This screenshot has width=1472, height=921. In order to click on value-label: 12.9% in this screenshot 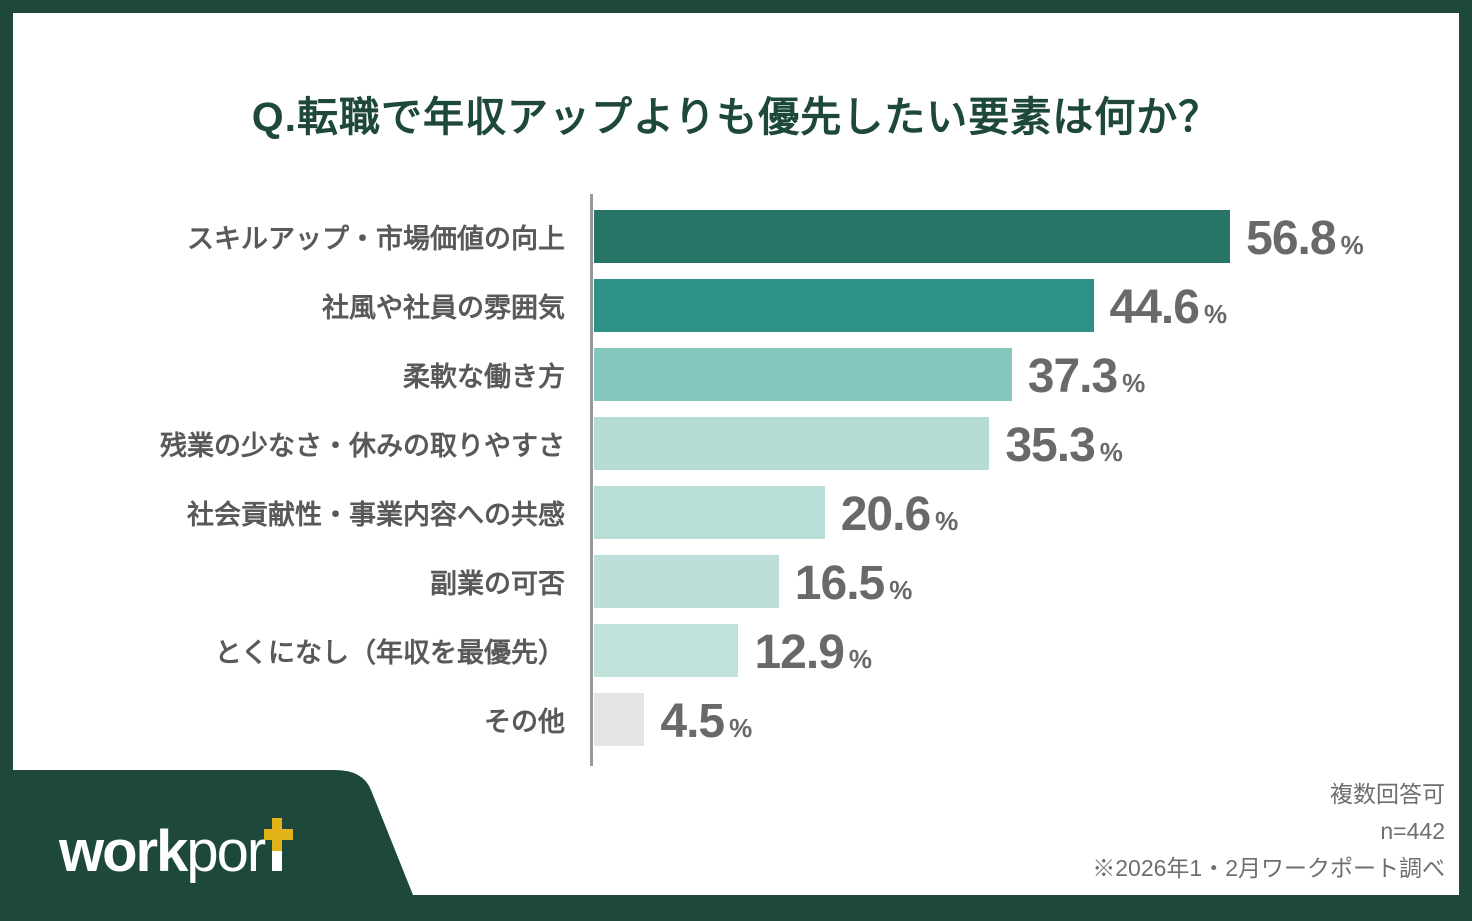, I will do `click(813, 652)`.